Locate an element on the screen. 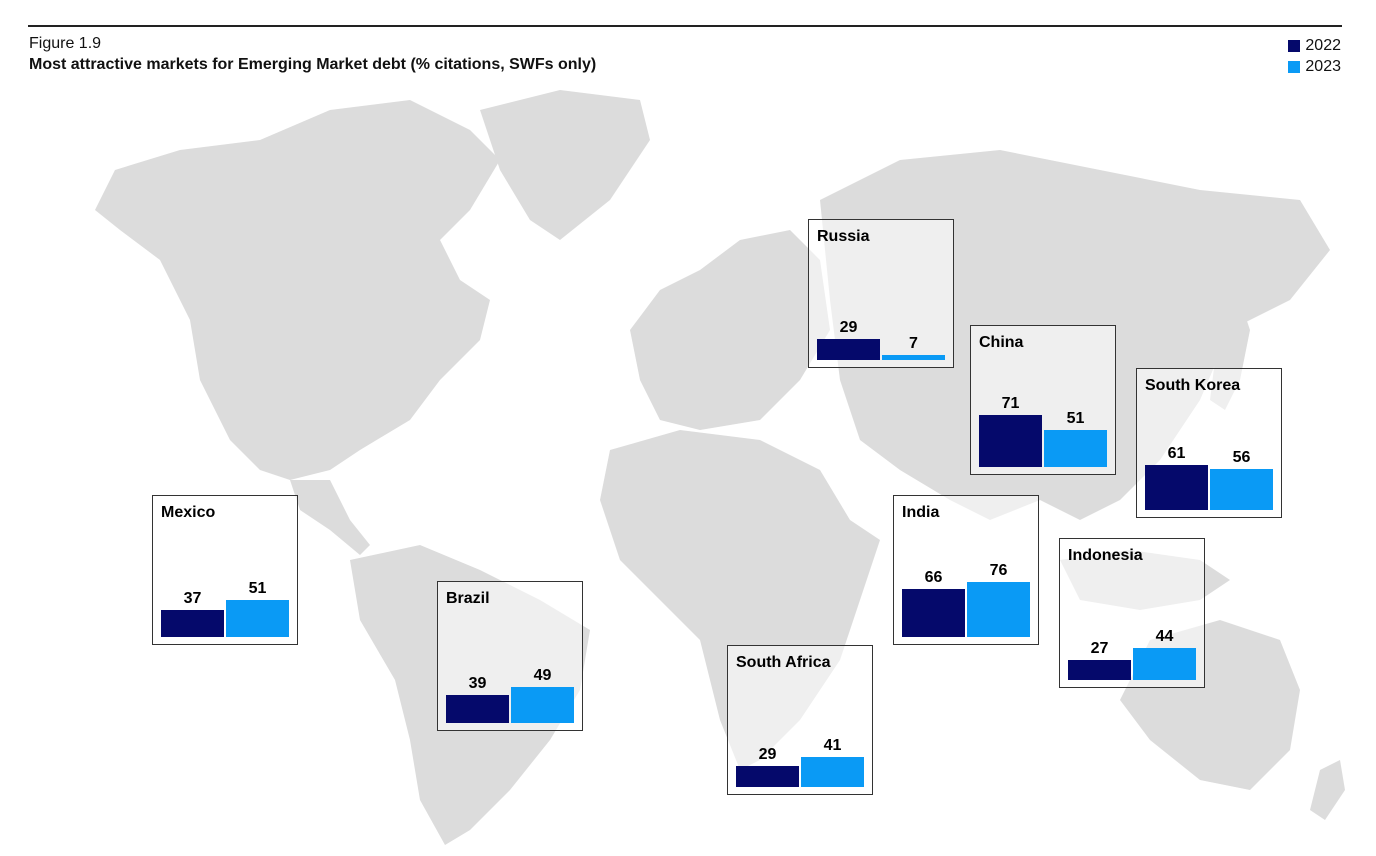  bar-label-china-2023: 51 is located at coordinates (1075, 418).